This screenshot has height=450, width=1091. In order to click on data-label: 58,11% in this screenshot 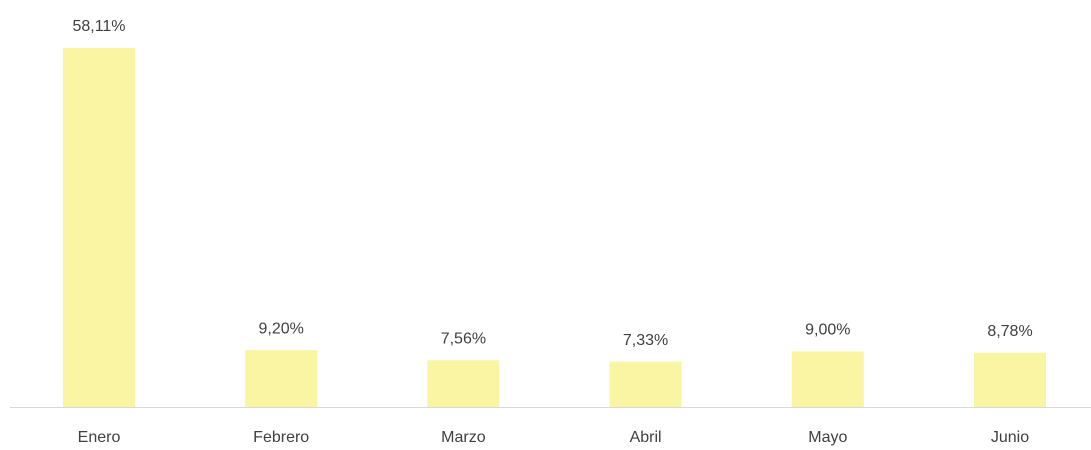, I will do `click(98, 26)`.